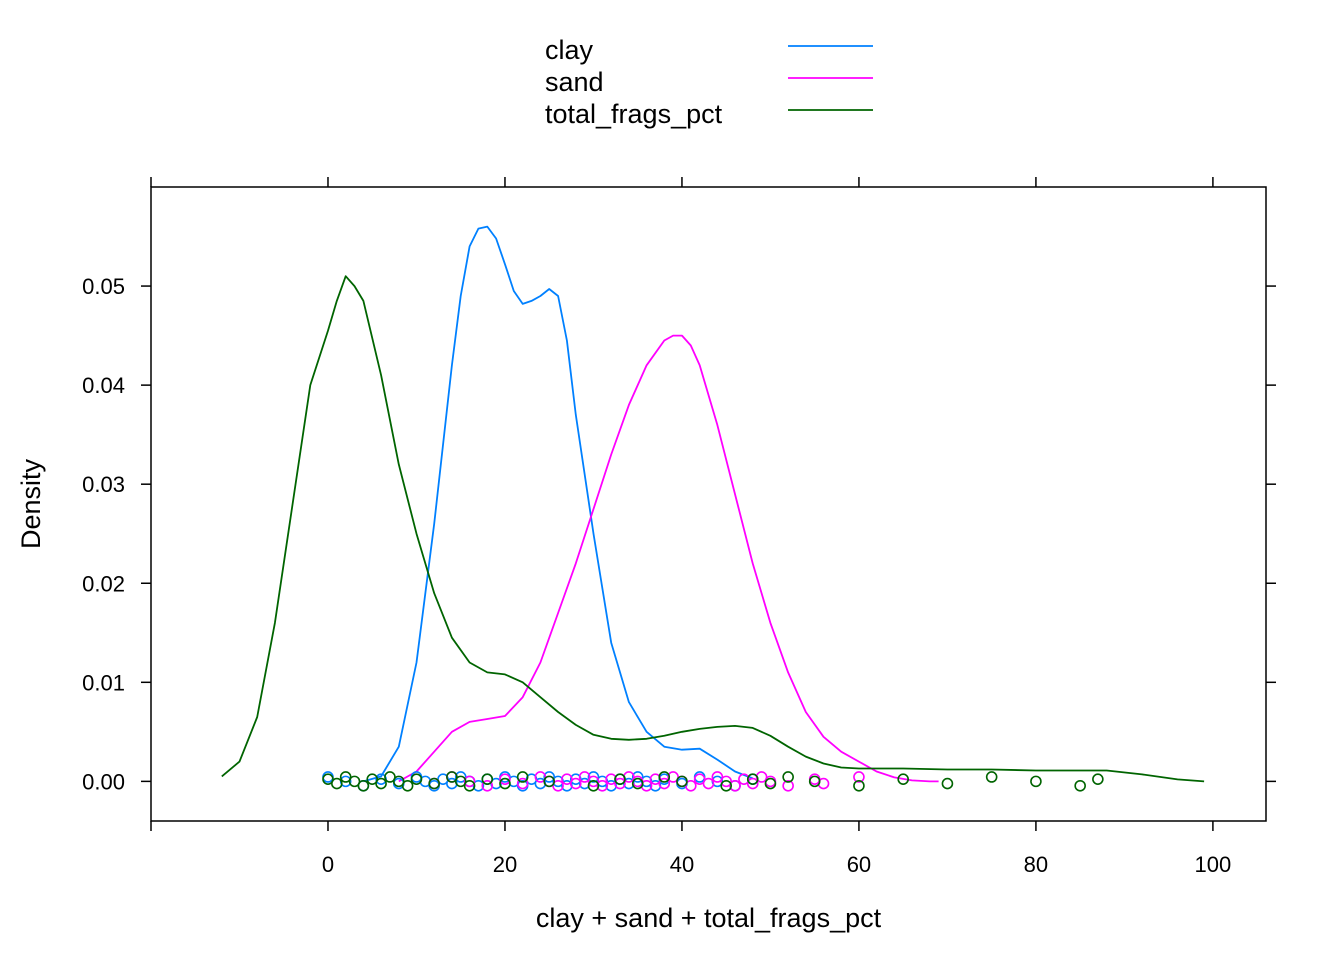 The height and width of the screenshot is (960, 1344). Describe the element at coordinates (1213, 864) in the screenshot. I see `x-tick-label: 100` at that location.